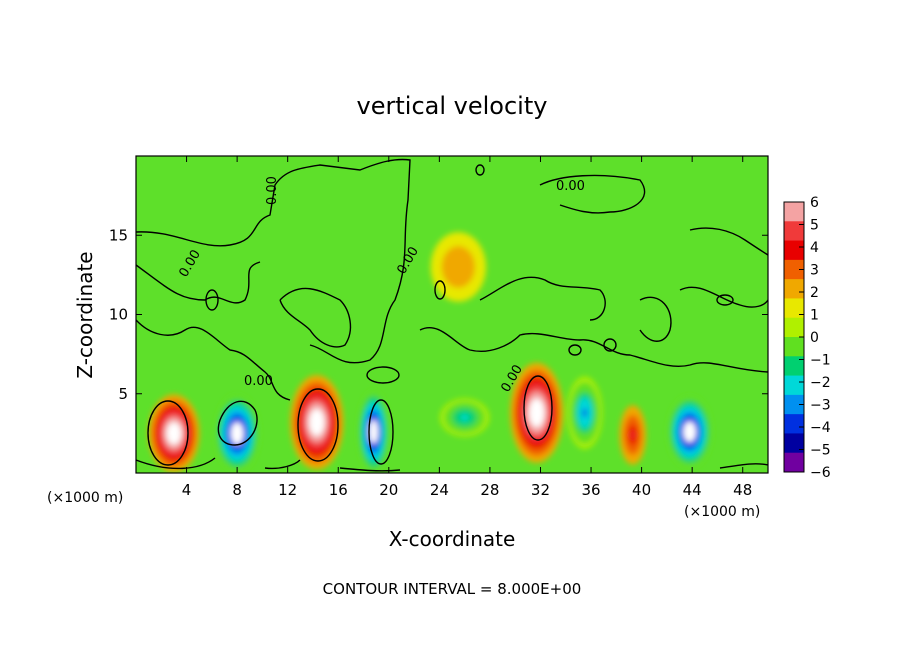  What do you see at coordinates (820, 406) in the screenshot?
I see `colorbar-tick-label: −3` at bounding box center [820, 406].